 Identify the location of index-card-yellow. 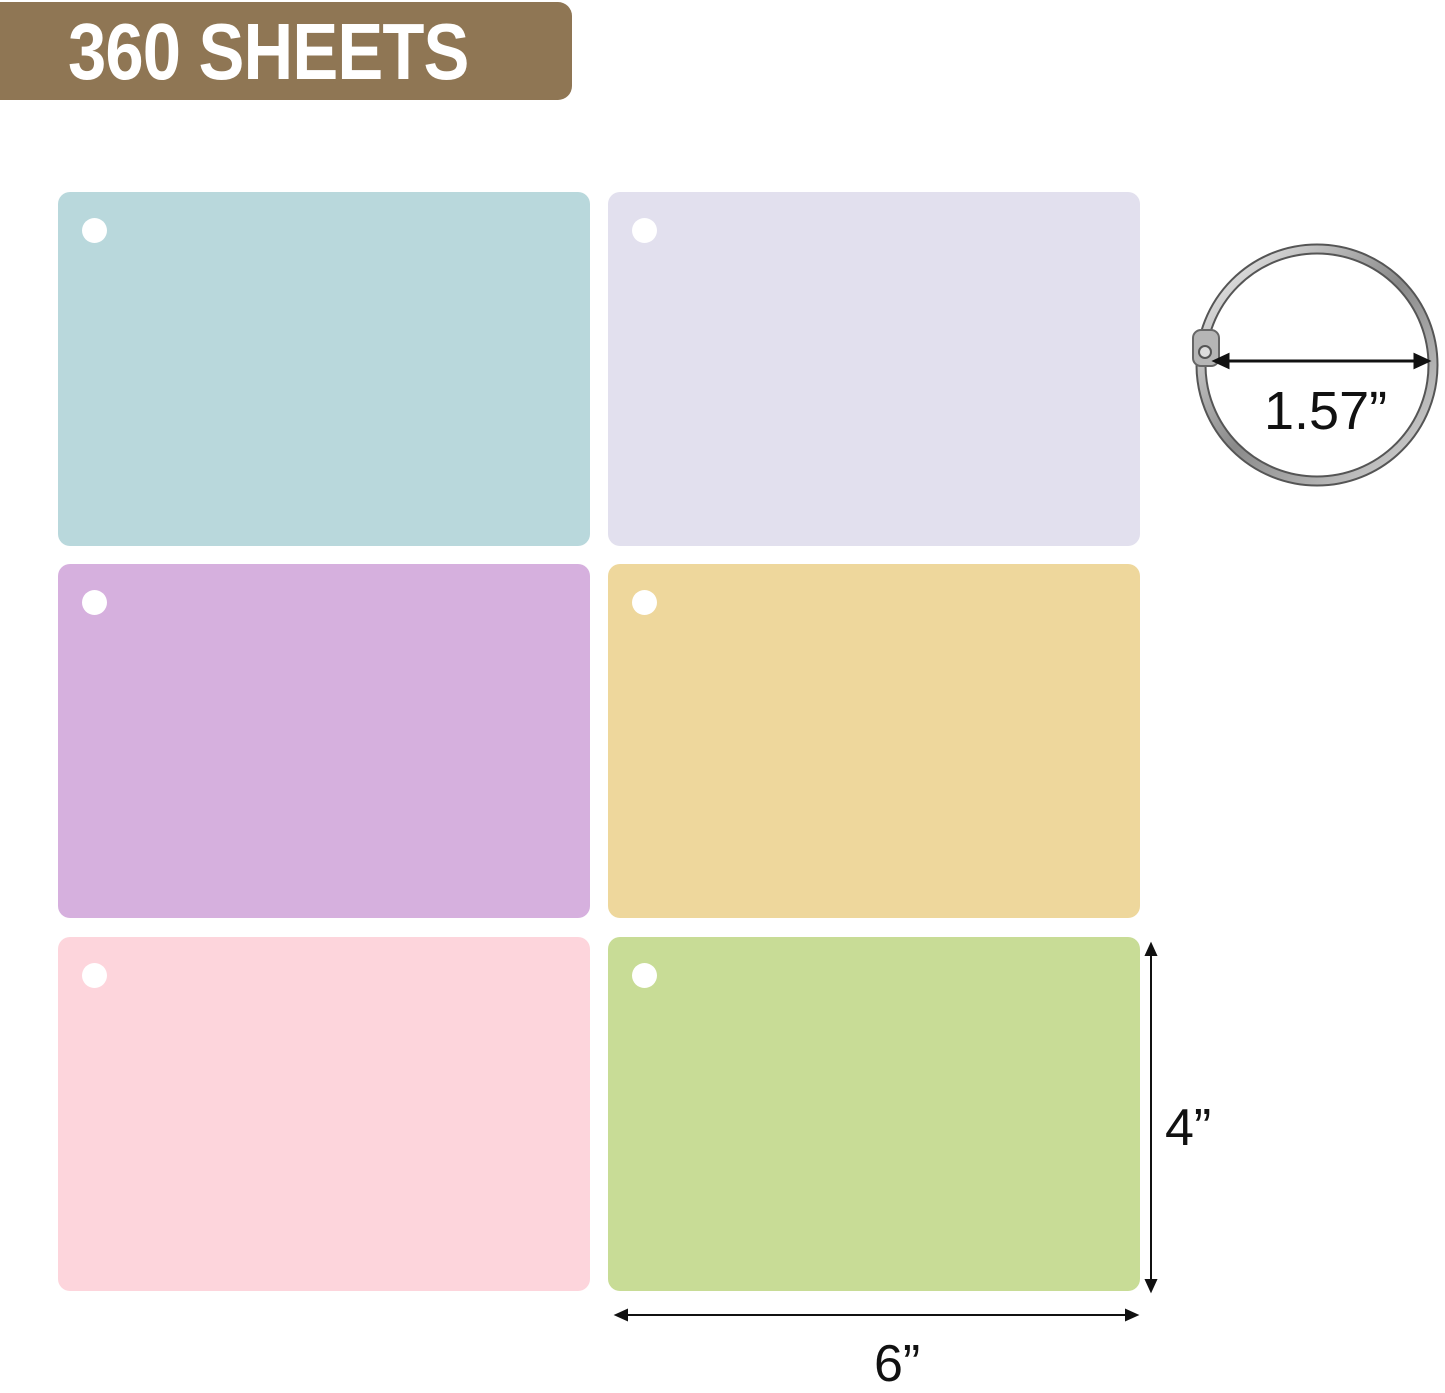
(874, 741).